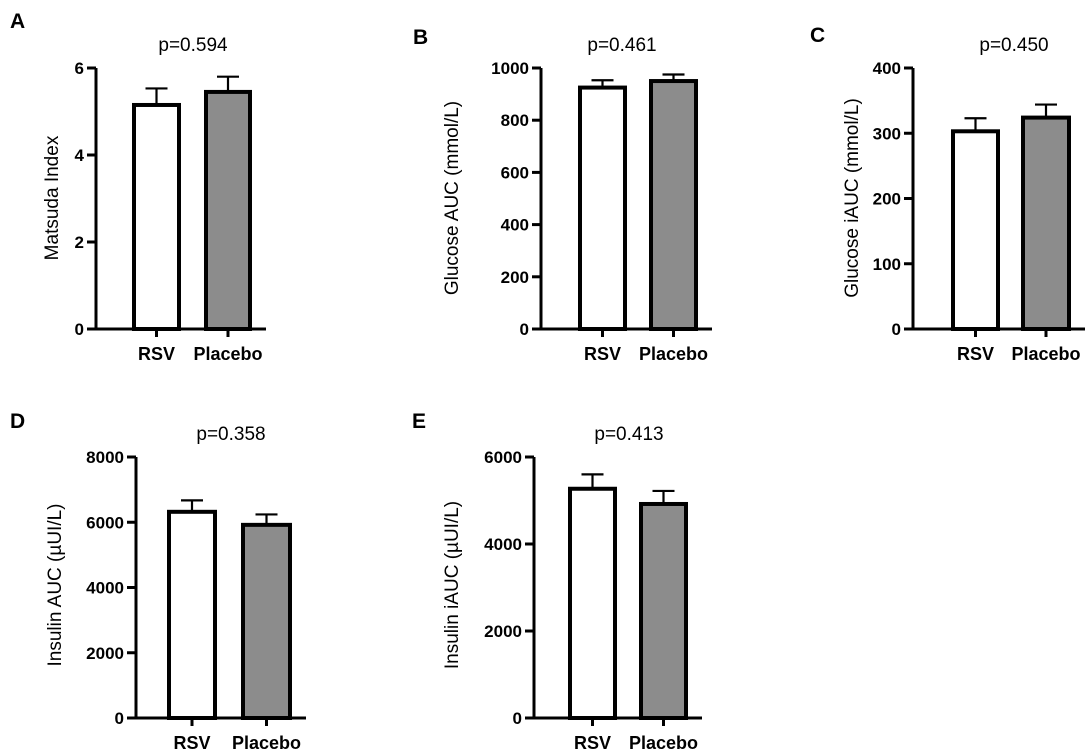  I want to click on p-value-label: p=0.413, so click(628, 434).